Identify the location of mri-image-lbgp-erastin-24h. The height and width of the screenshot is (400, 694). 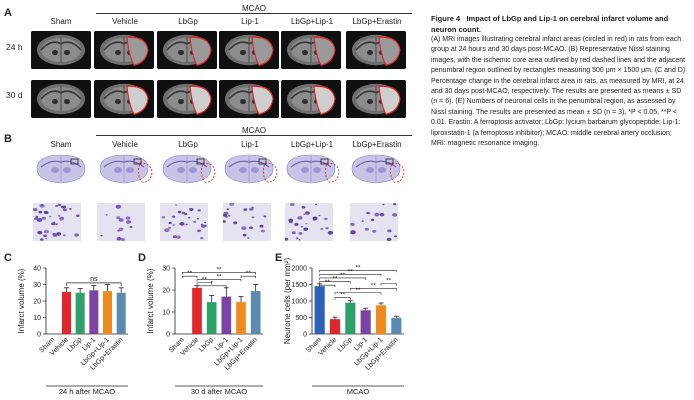
(376, 50).